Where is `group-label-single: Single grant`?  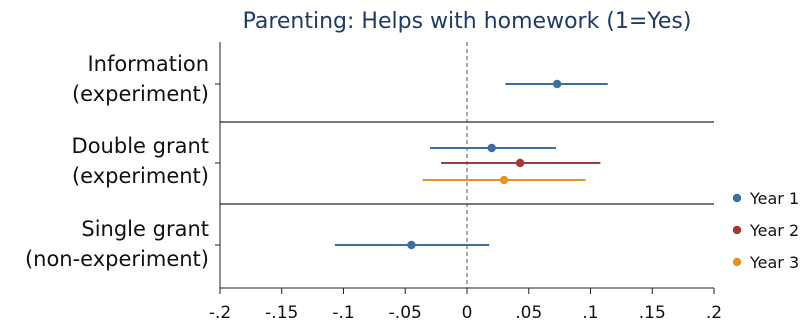 group-label-single: Single grant is located at coordinates (145, 229).